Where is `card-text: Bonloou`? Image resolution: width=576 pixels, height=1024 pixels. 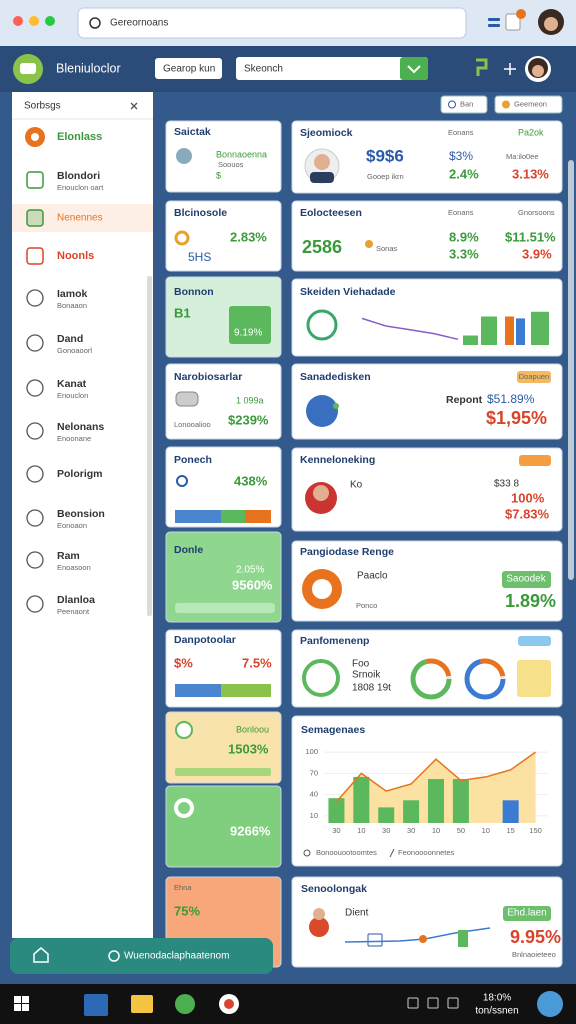
card-text: Bonloou is located at coordinates (252, 729).